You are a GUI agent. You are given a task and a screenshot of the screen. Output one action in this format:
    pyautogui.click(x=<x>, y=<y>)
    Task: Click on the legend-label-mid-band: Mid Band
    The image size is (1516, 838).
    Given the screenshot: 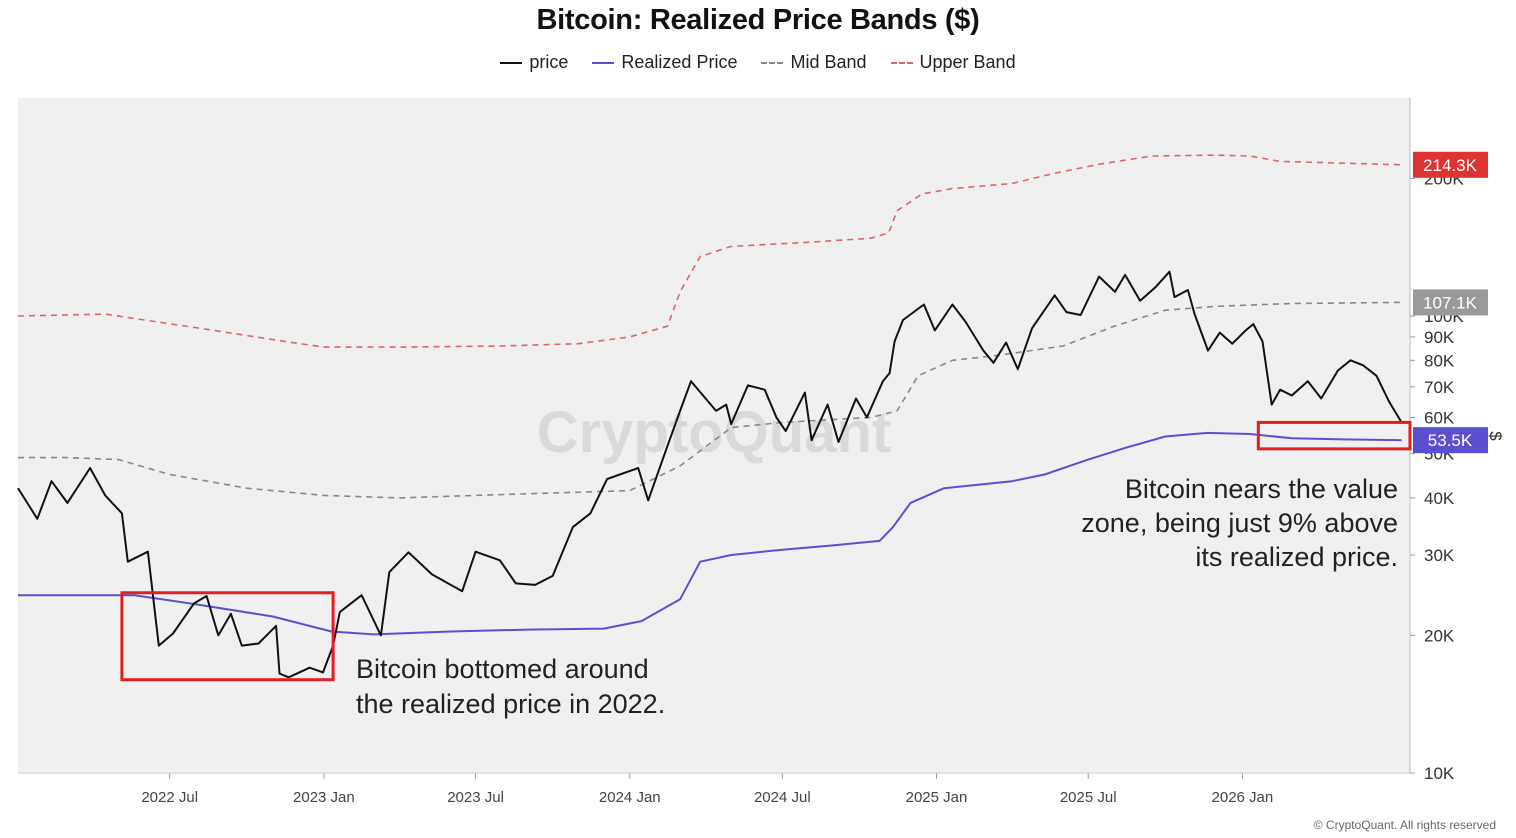 What is the action you would take?
    pyautogui.click(x=828, y=62)
    